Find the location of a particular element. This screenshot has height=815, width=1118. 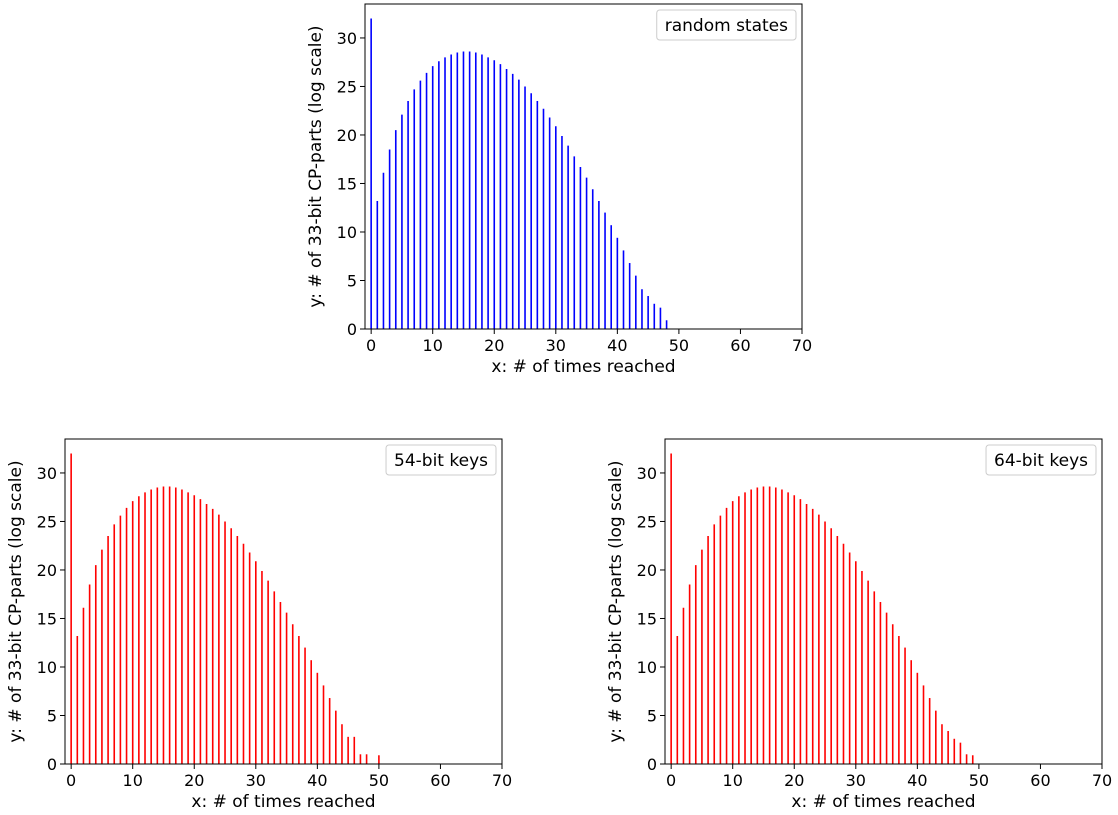

legend-label: random states is located at coordinates (726, 26).